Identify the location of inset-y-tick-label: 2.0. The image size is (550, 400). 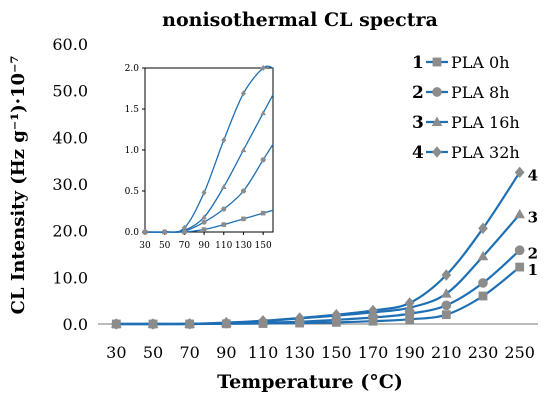
(132, 69).